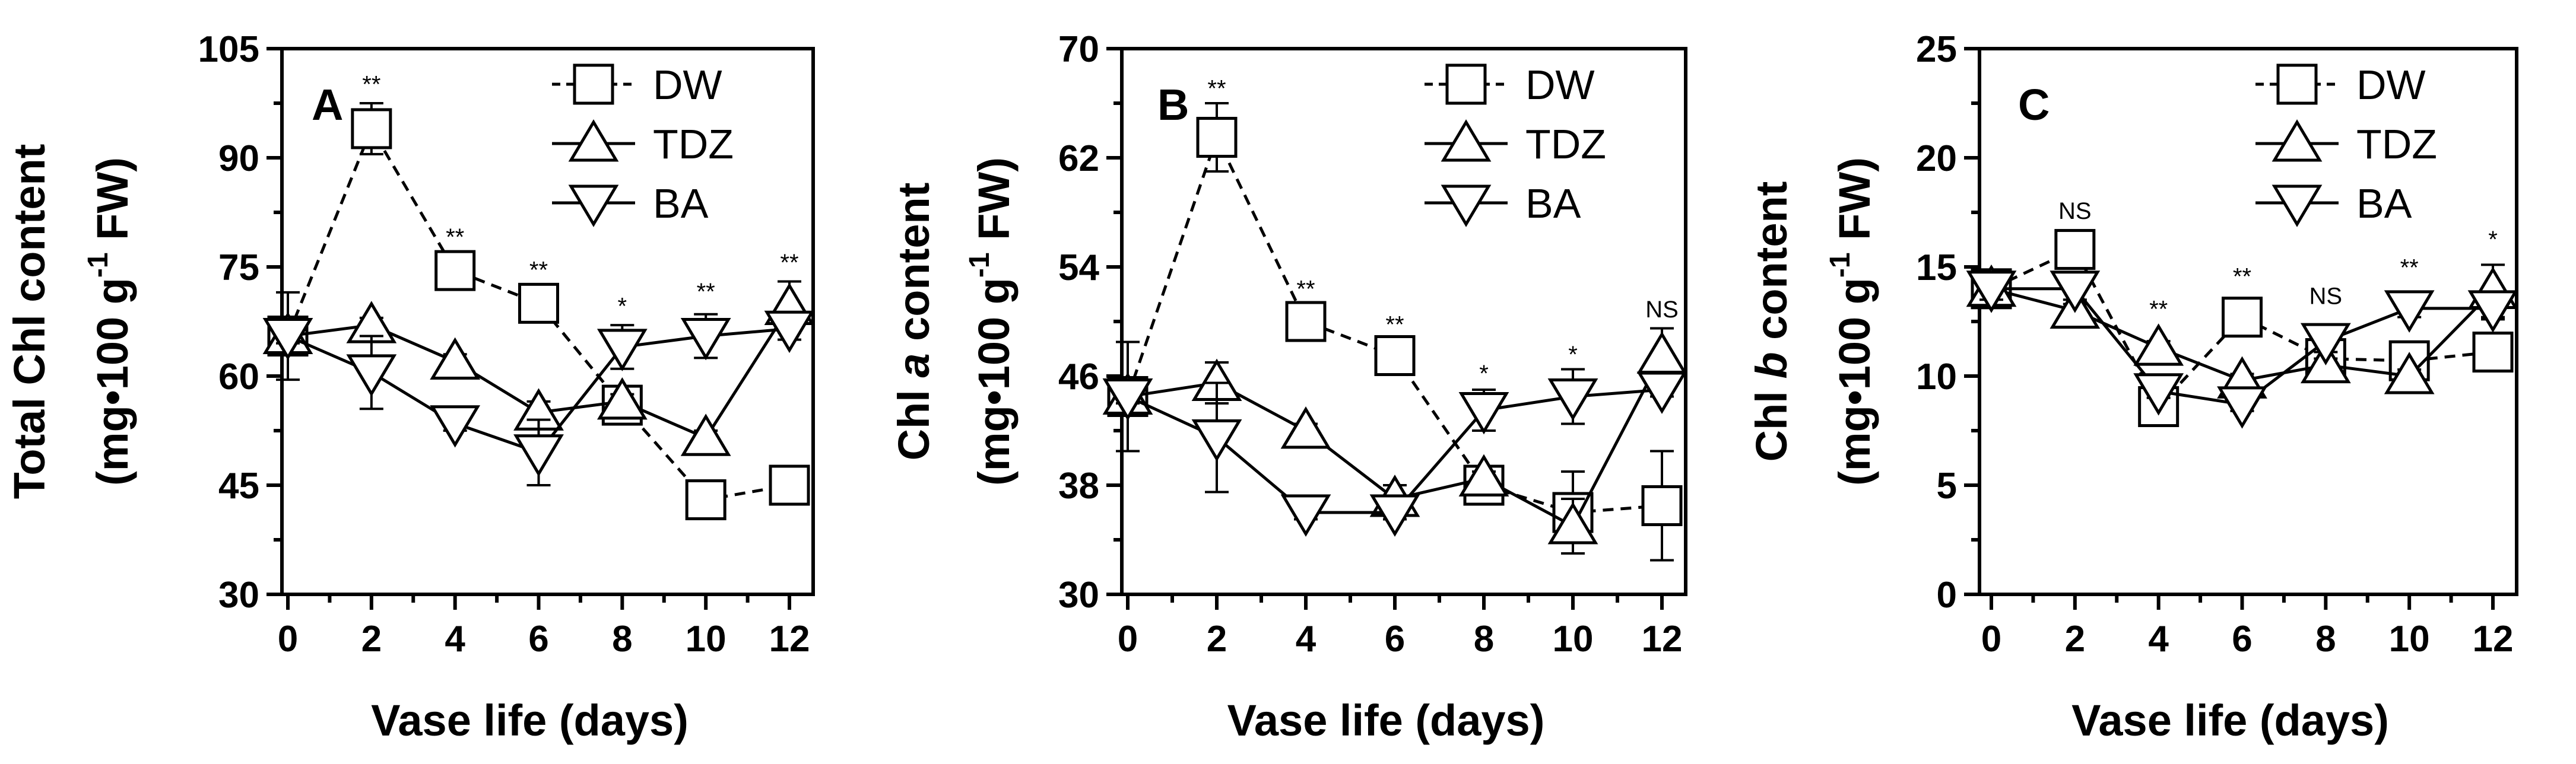 The image size is (2576, 764). Describe the element at coordinates (238, 267) in the screenshot. I see `y-tick-label: 75` at that location.